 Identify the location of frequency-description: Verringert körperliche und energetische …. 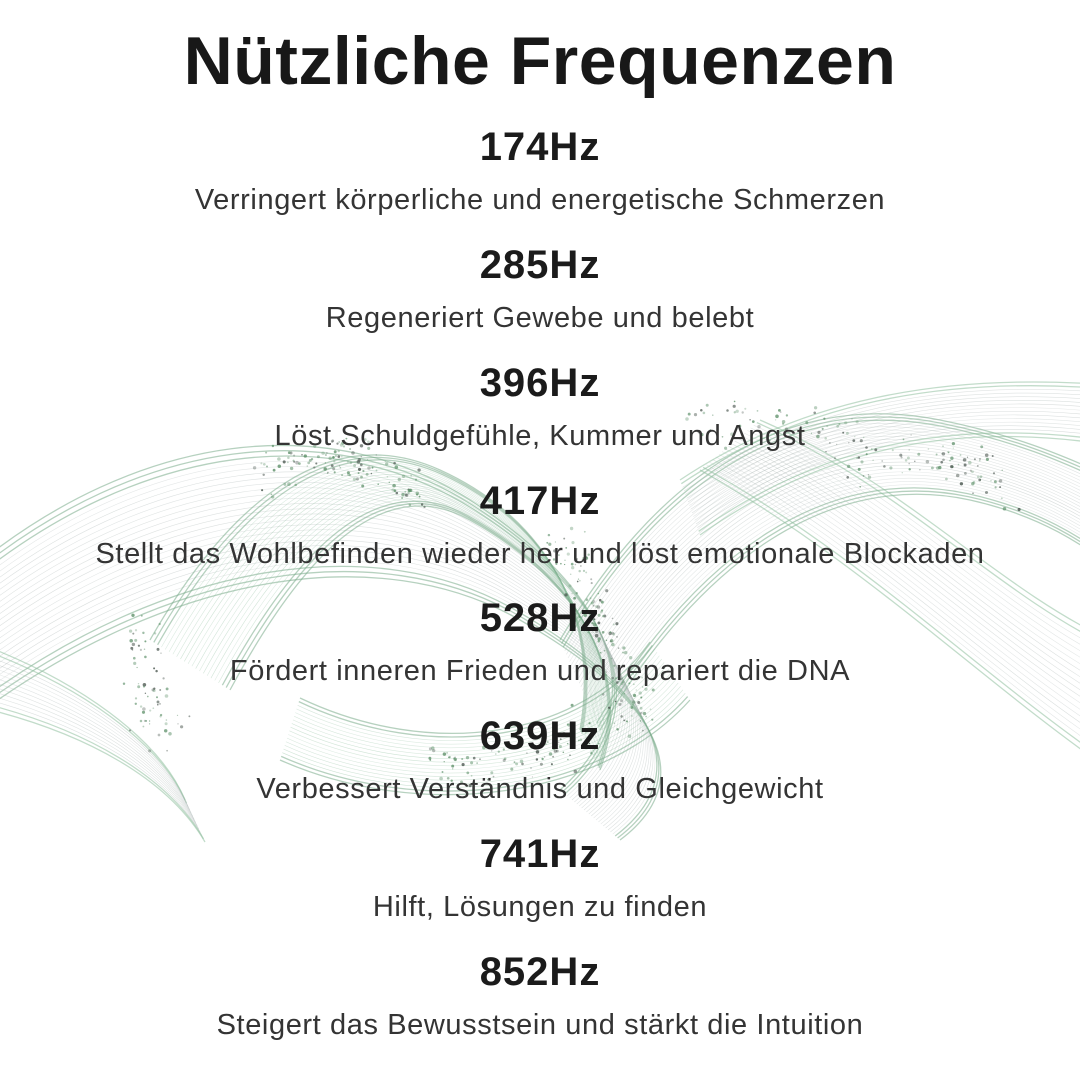
(540, 200).